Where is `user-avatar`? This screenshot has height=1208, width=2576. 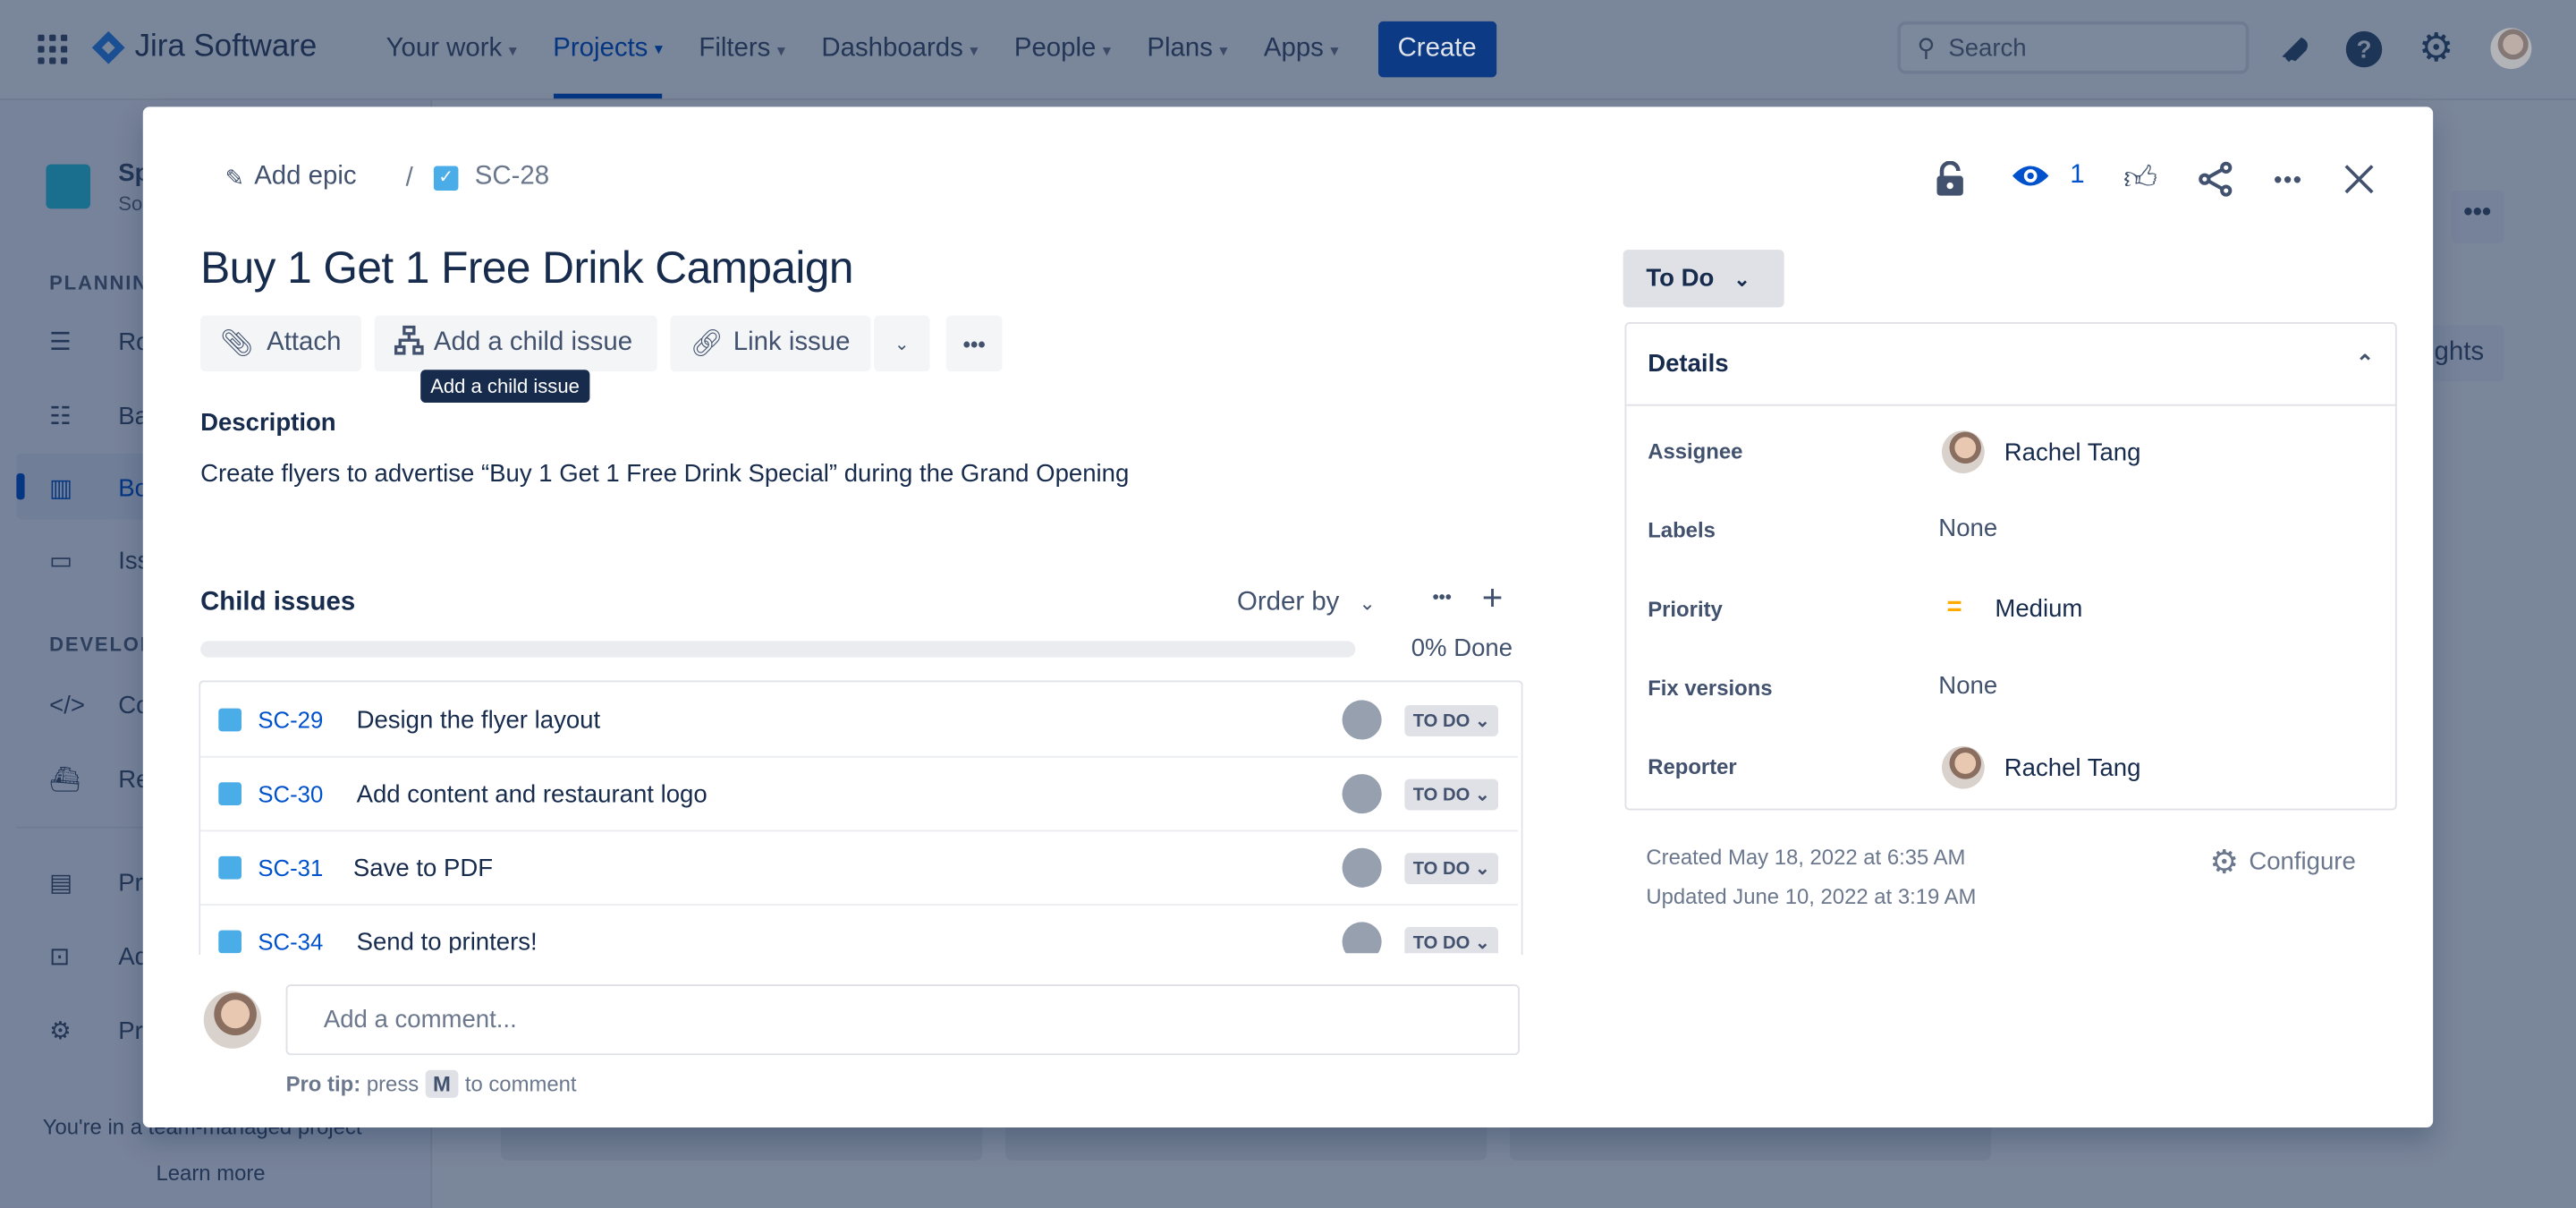
user-avatar is located at coordinates (2511, 49).